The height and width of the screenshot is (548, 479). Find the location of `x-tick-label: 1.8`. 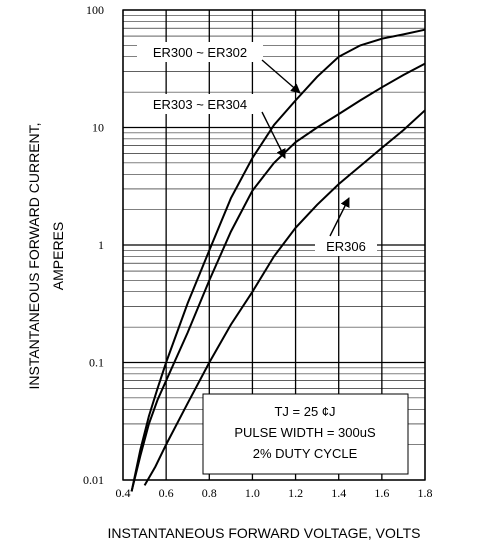

x-tick-label: 1.8 is located at coordinates (425, 493).